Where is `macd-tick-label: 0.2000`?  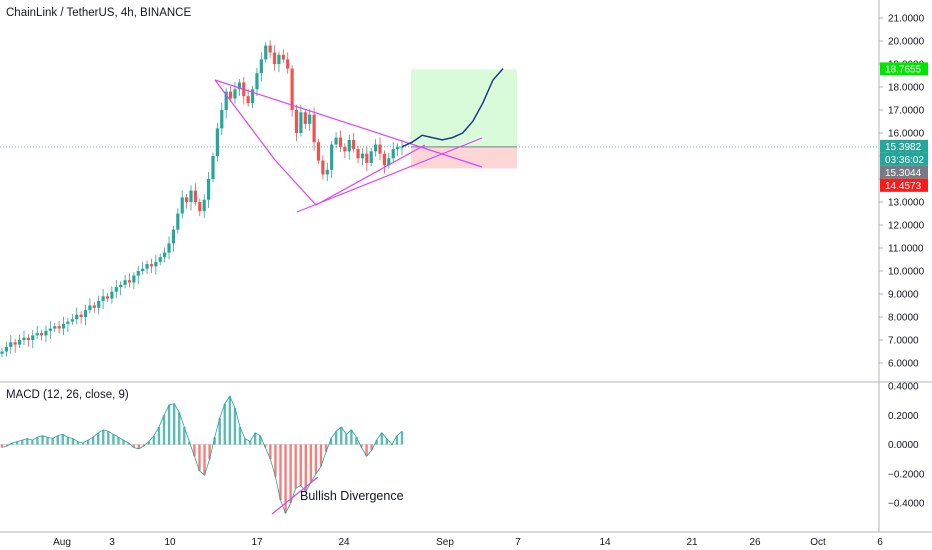 macd-tick-label: 0.2000 is located at coordinates (903, 416).